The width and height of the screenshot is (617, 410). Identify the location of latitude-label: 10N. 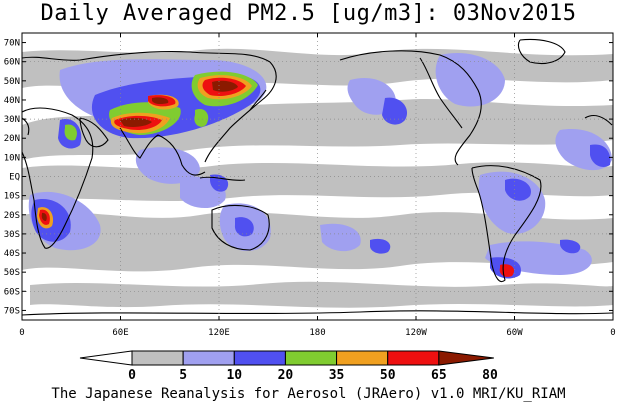
(12, 158).